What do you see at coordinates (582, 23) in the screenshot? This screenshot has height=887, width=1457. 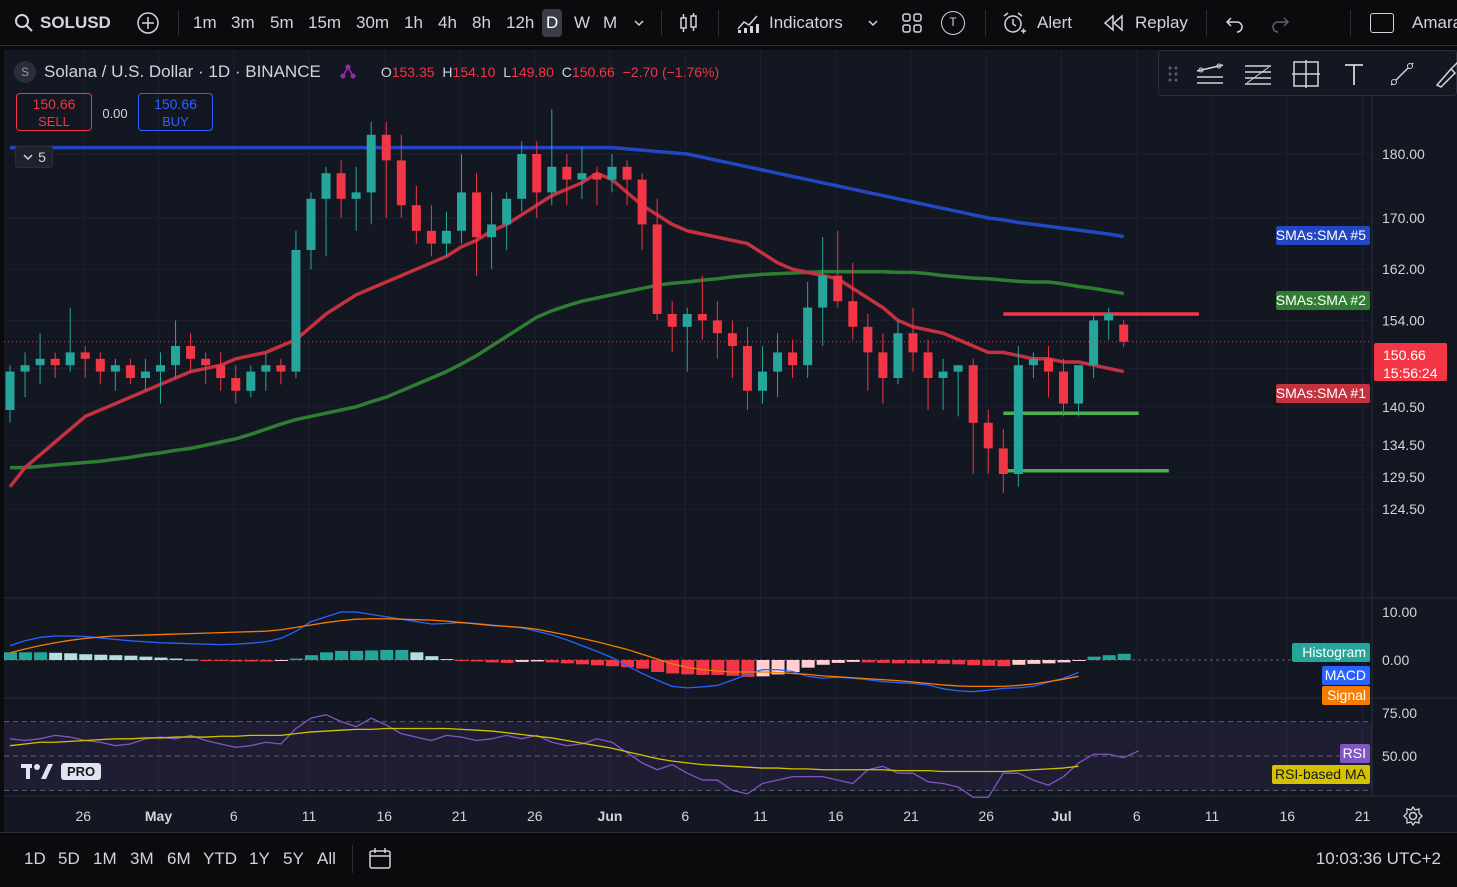 I see `tf-w: W` at bounding box center [582, 23].